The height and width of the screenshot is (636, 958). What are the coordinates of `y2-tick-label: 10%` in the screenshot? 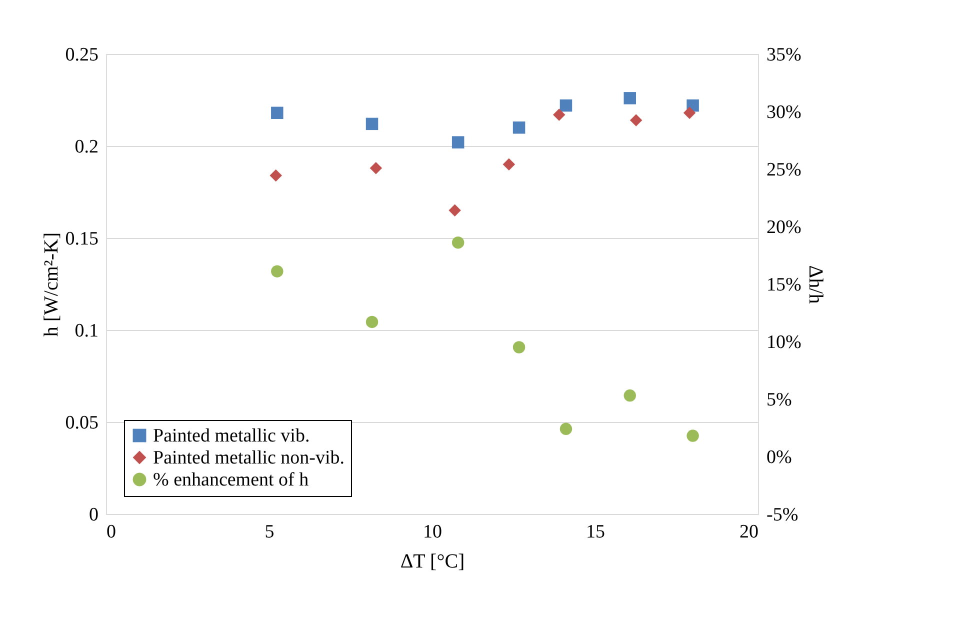 It's located at (784, 342).